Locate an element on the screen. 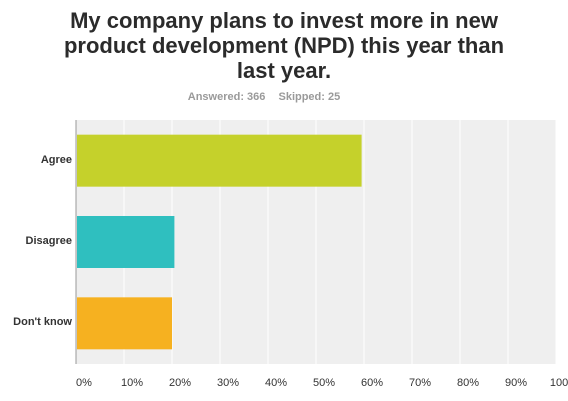 The height and width of the screenshot is (401, 568). category-label: Agree is located at coordinates (56, 159).